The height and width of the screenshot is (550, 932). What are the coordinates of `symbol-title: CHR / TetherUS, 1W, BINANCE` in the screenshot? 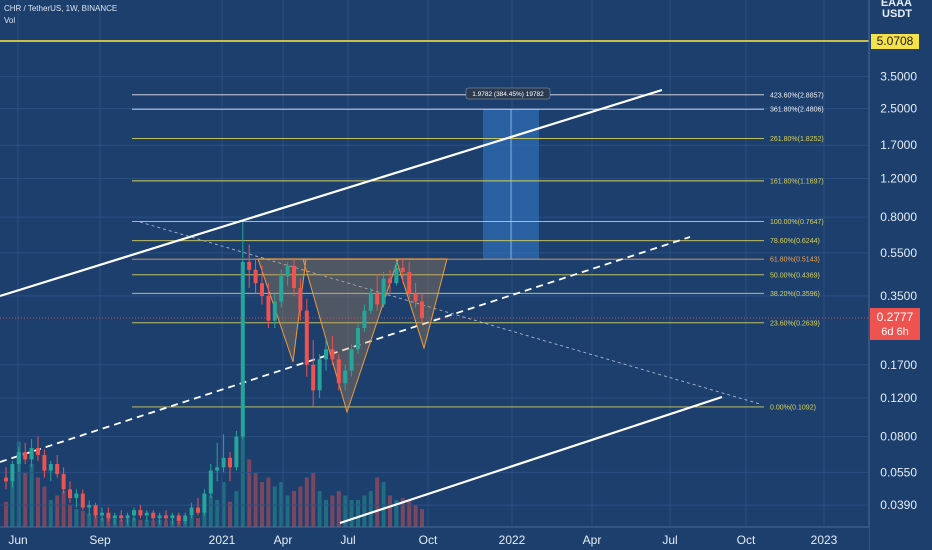 It's located at (61, 8).